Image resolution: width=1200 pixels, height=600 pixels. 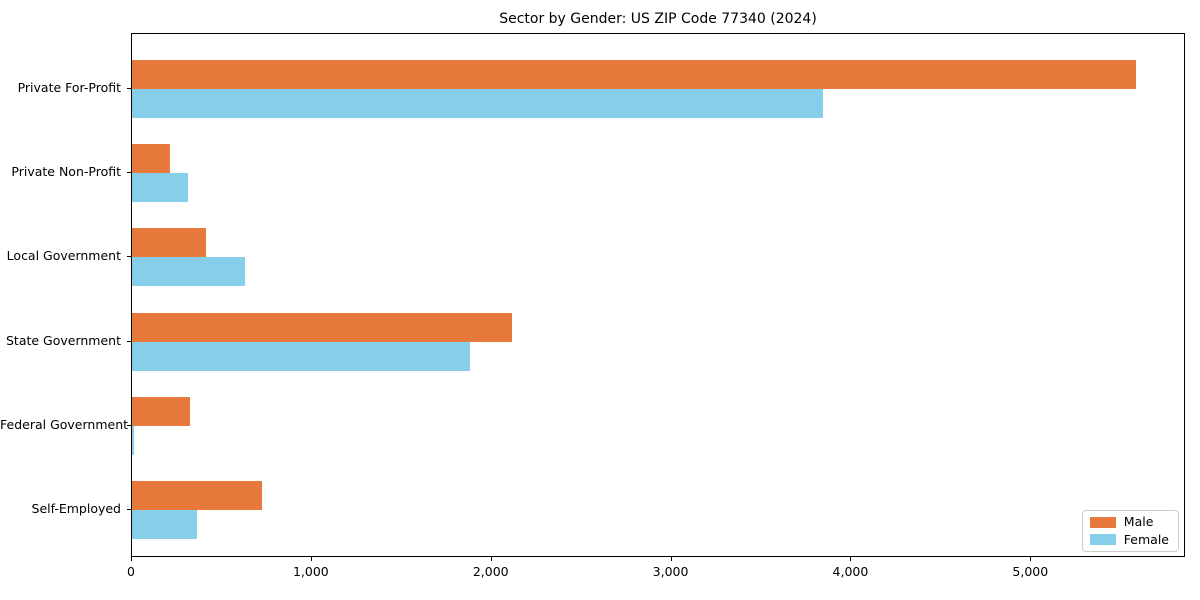 What do you see at coordinates (310, 571) in the screenshot?
I see `x-tick-label-1000: 1,000` at bounding box center [310, 571].